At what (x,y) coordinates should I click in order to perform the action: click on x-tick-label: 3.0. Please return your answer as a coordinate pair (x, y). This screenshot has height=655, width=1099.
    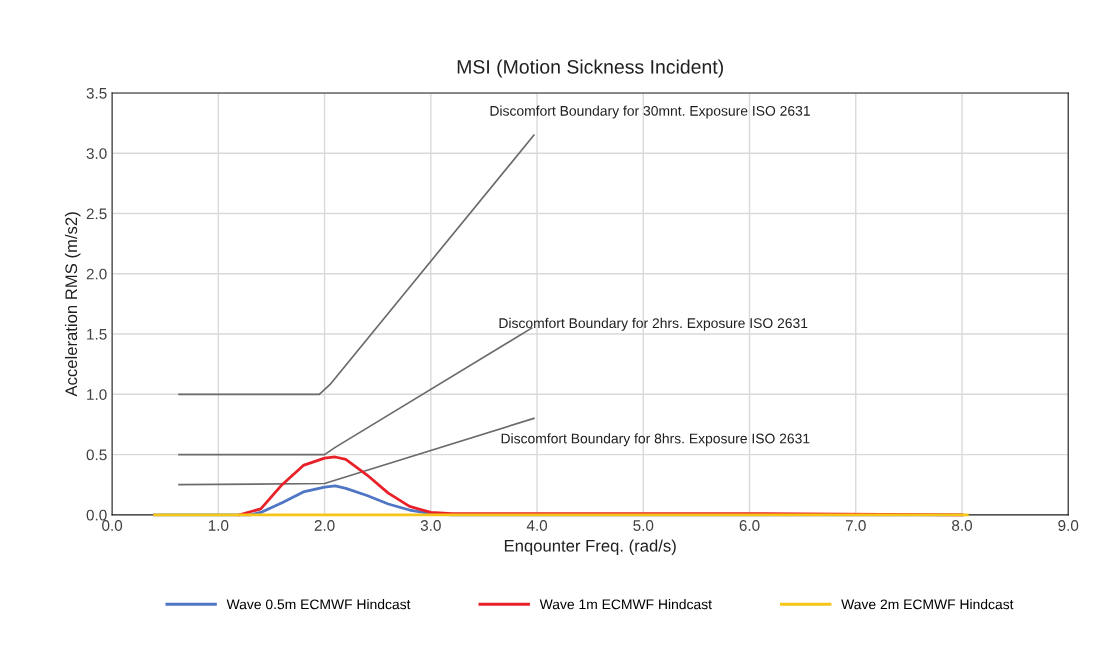
    Looking at the image, I should click on (430, 525).